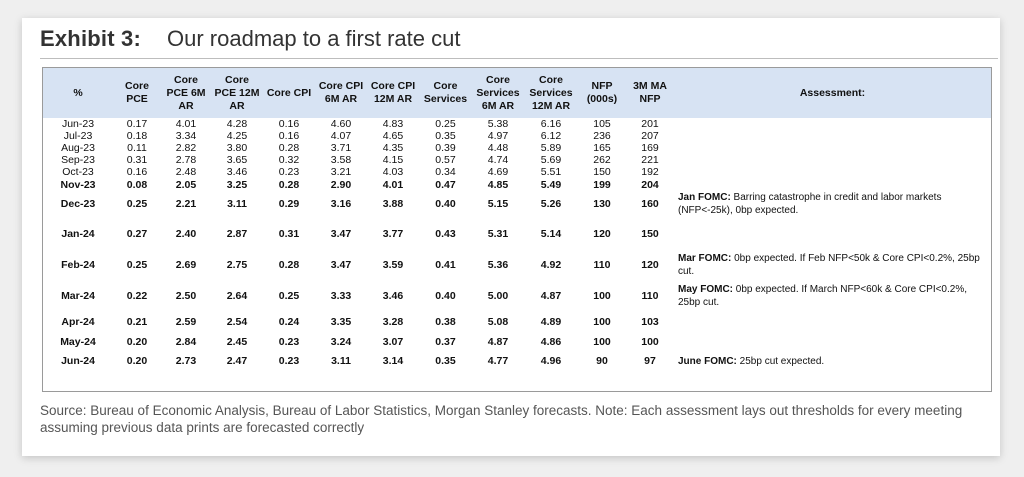 Image resolution: width=1024 pixels, height=477 pixels. I want to click on table-cell: 3.28, so click(393, 322).